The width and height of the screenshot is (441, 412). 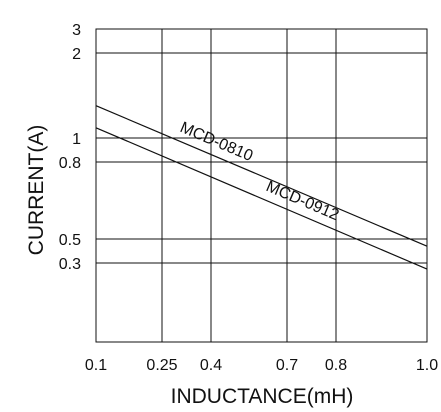 I want to click on x-tick-label-0-8: 0.8, so click(x=336, y=365).